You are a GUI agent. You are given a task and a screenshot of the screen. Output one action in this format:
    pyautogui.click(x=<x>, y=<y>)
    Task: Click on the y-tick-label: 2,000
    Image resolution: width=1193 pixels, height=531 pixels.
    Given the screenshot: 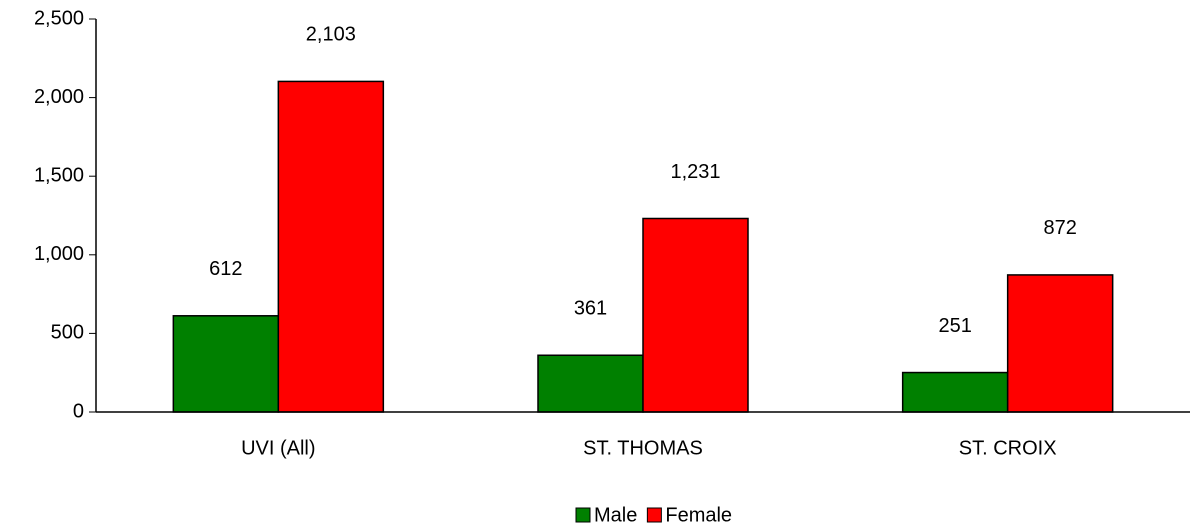 What is the action you would take?
    pyautogui.click(x=59, y=97)
    